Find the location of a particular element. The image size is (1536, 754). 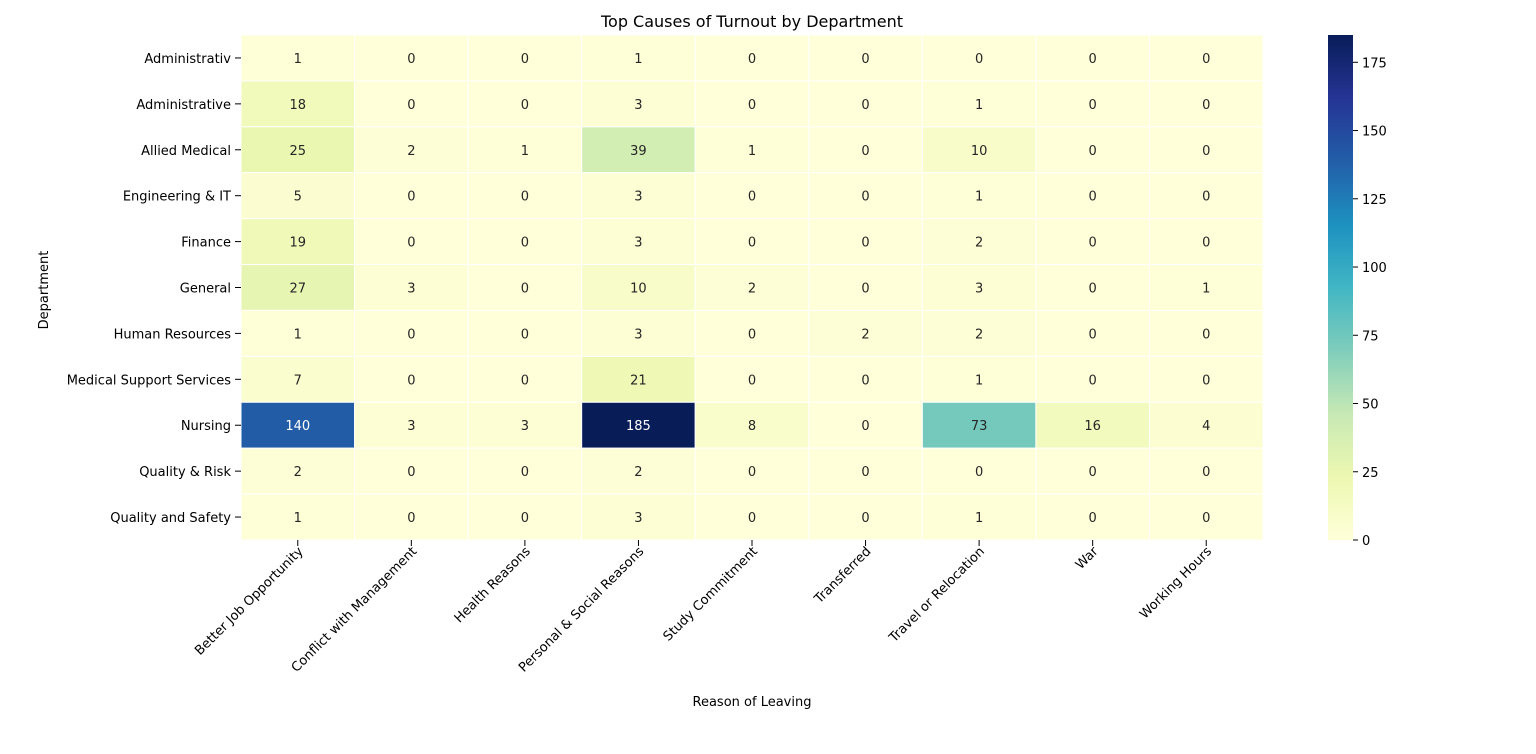

x-tick-label: War is located at coordinates (1087, 558).